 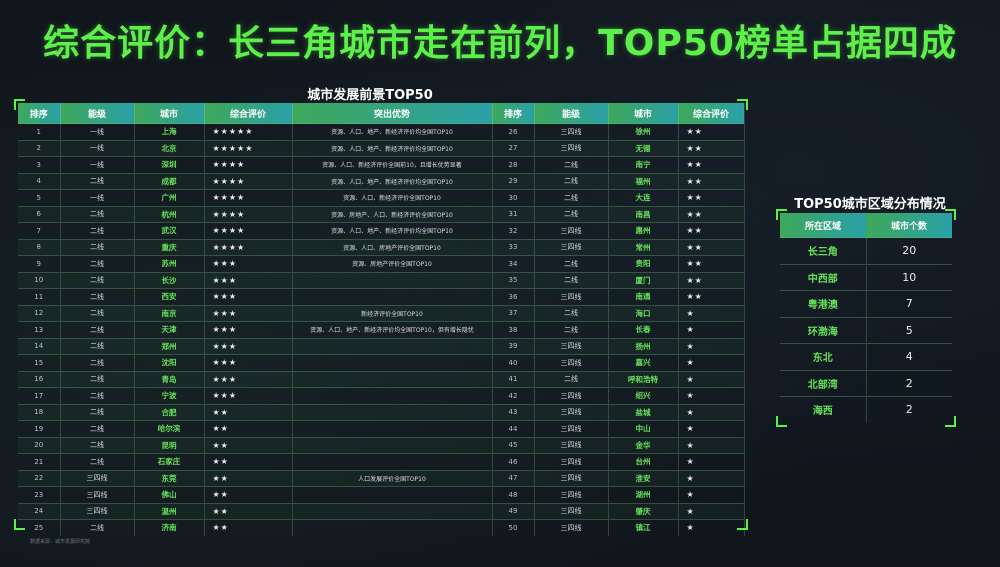 I want to click on rank-cell: 1, so click(x=39, y=131).